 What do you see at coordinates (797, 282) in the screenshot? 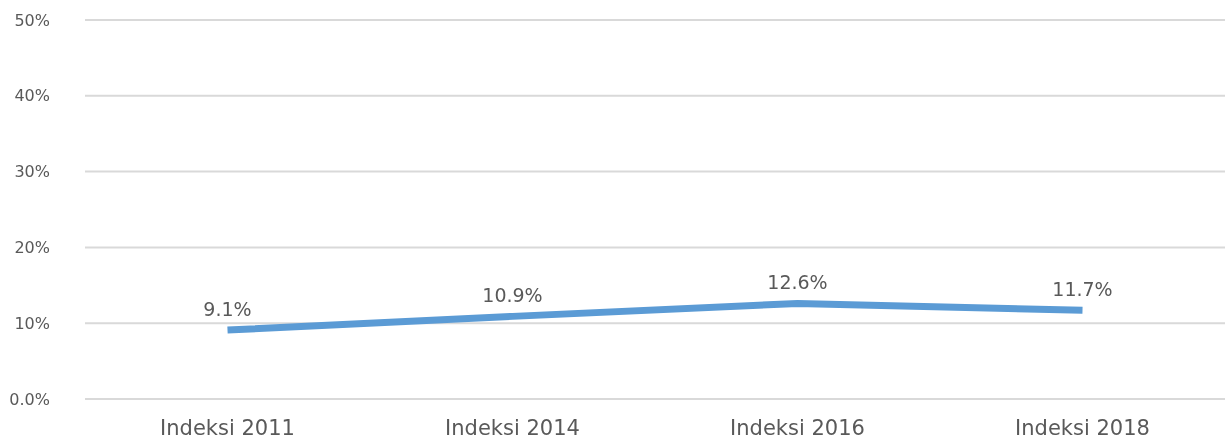
I see `data-label: 12.6%` at bounding box center [797, 282].